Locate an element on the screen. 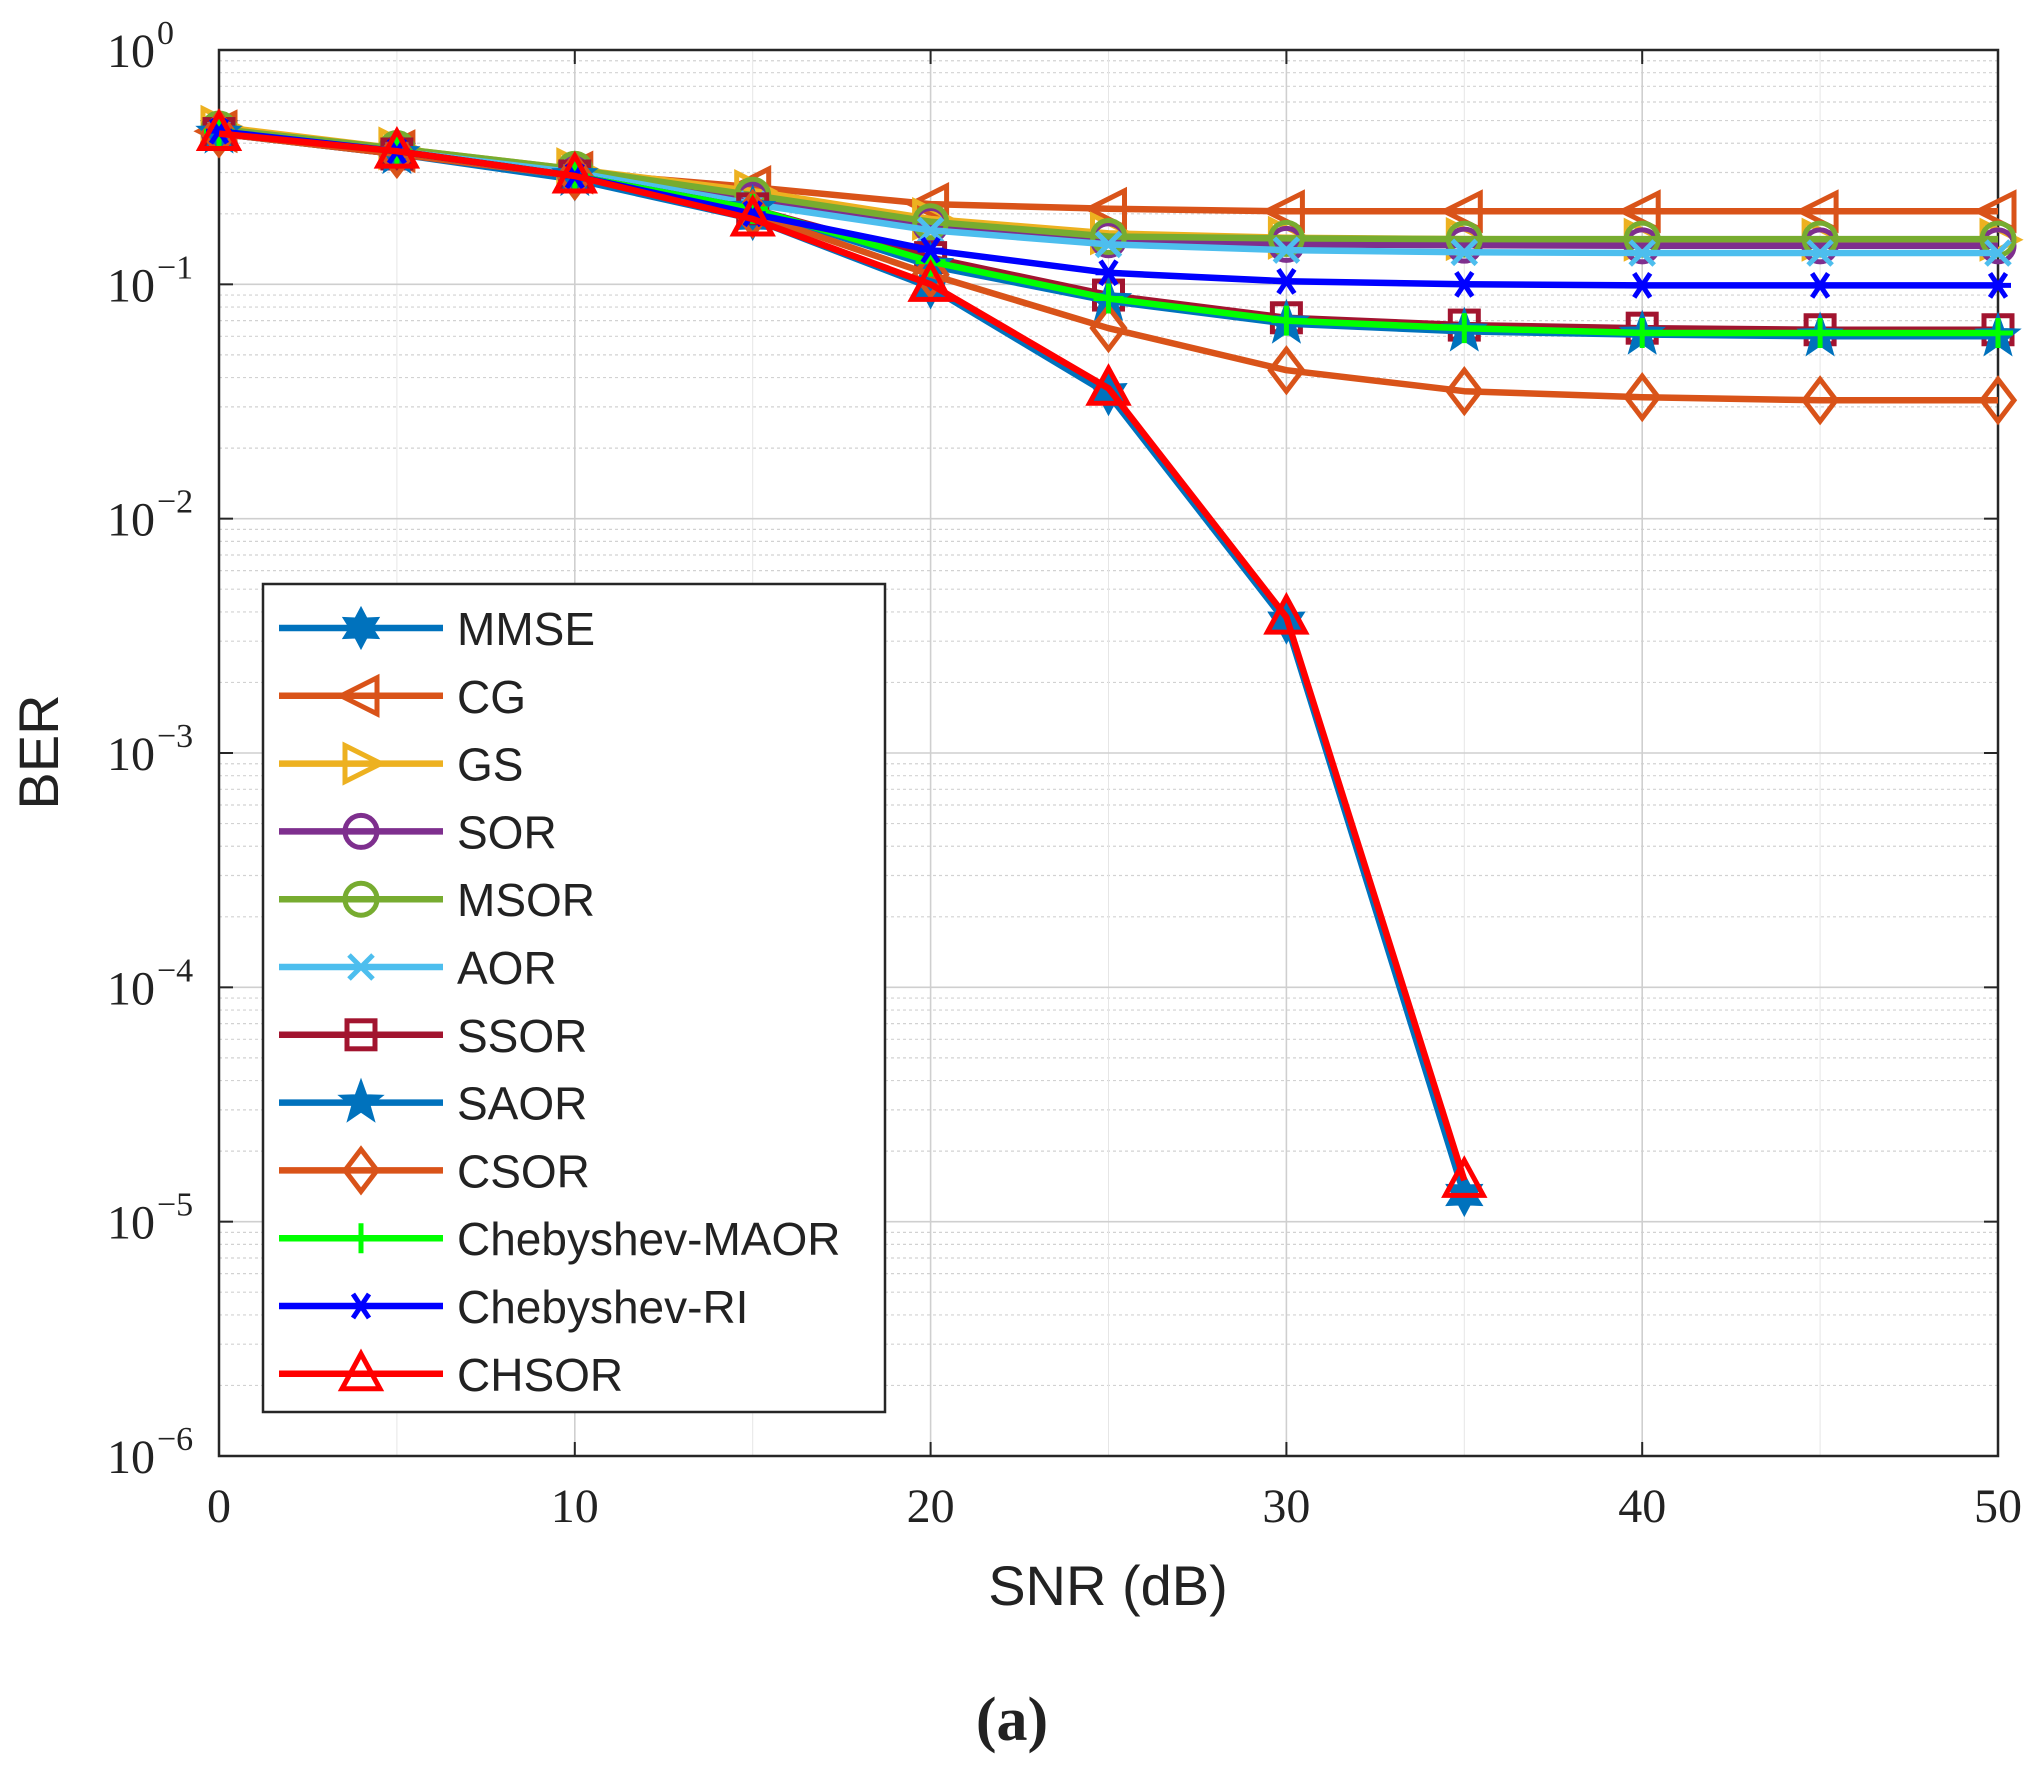 This screenshot has height=1781, width=2038. legend-label: CG is located at coordinates (491, 697).